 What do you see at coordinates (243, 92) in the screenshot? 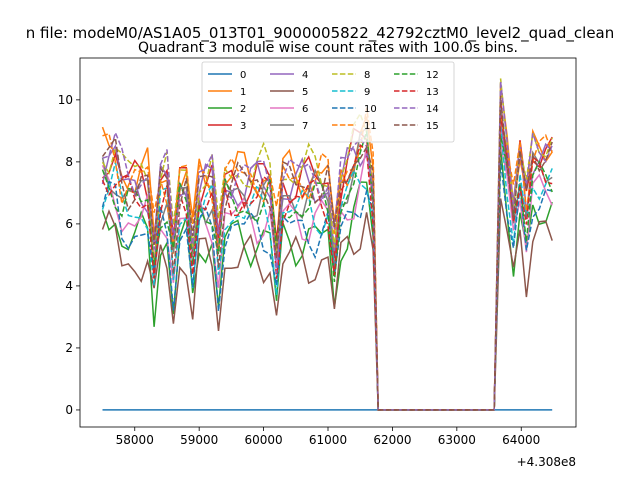
I see `legend-label-1: 1` at bounding box center [243, 92].